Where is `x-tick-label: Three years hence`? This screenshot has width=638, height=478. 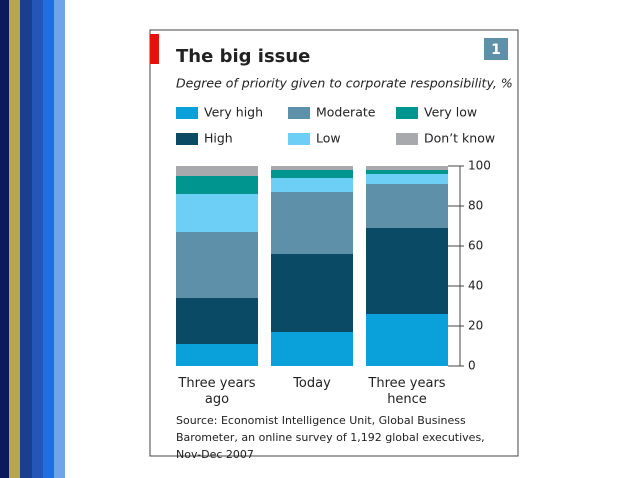
x-tick-label: Three years hence is located at coordinates (407, 391).